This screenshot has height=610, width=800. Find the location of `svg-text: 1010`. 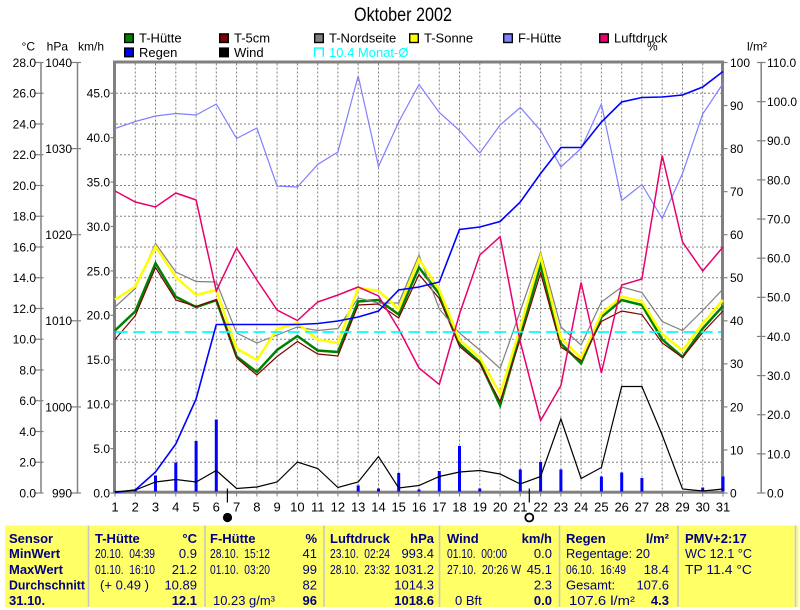

svg-text: 1010 is located at coordinates (58, 321).